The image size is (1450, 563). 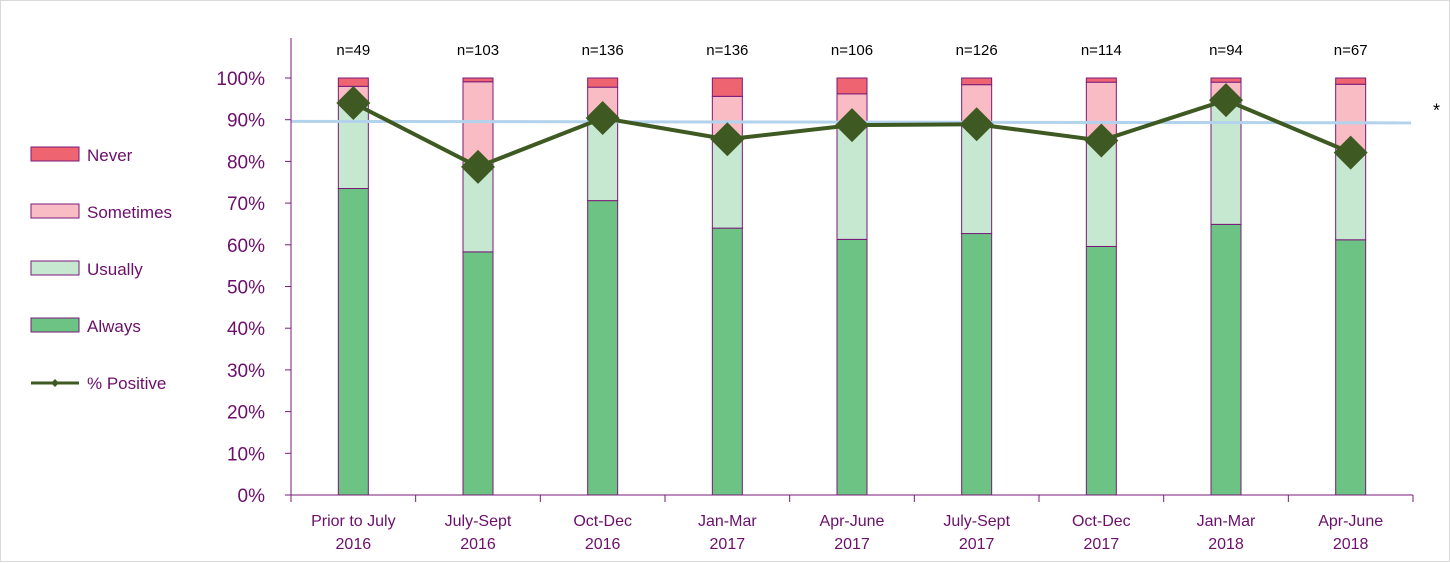 I want to click on line-layer, so click(x=852, y=133).